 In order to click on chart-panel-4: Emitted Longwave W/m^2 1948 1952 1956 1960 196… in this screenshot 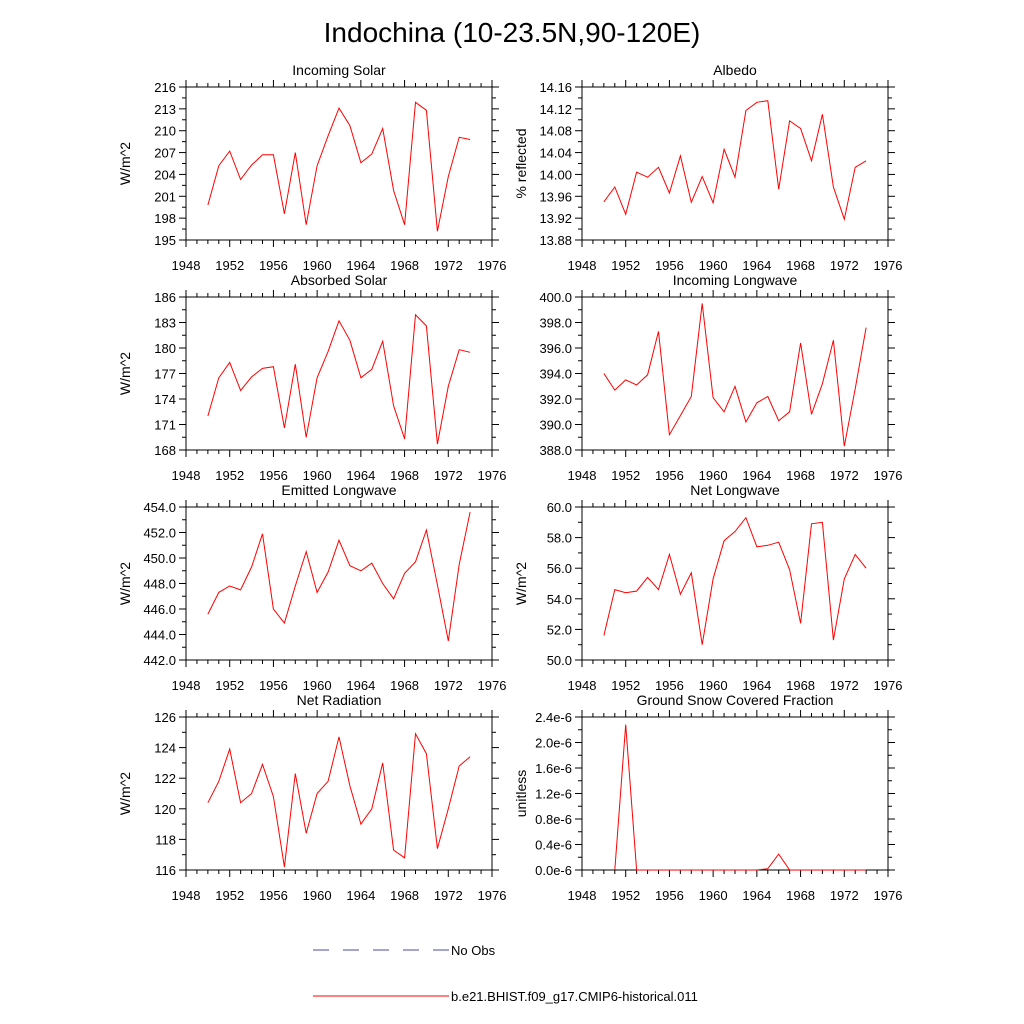, I will do `click(311, 587)`.